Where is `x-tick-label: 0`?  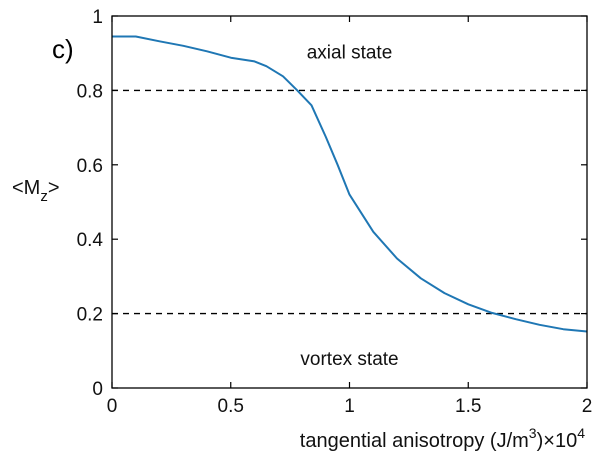
x-tick-label: 0 is located at coordinates (112, 406).